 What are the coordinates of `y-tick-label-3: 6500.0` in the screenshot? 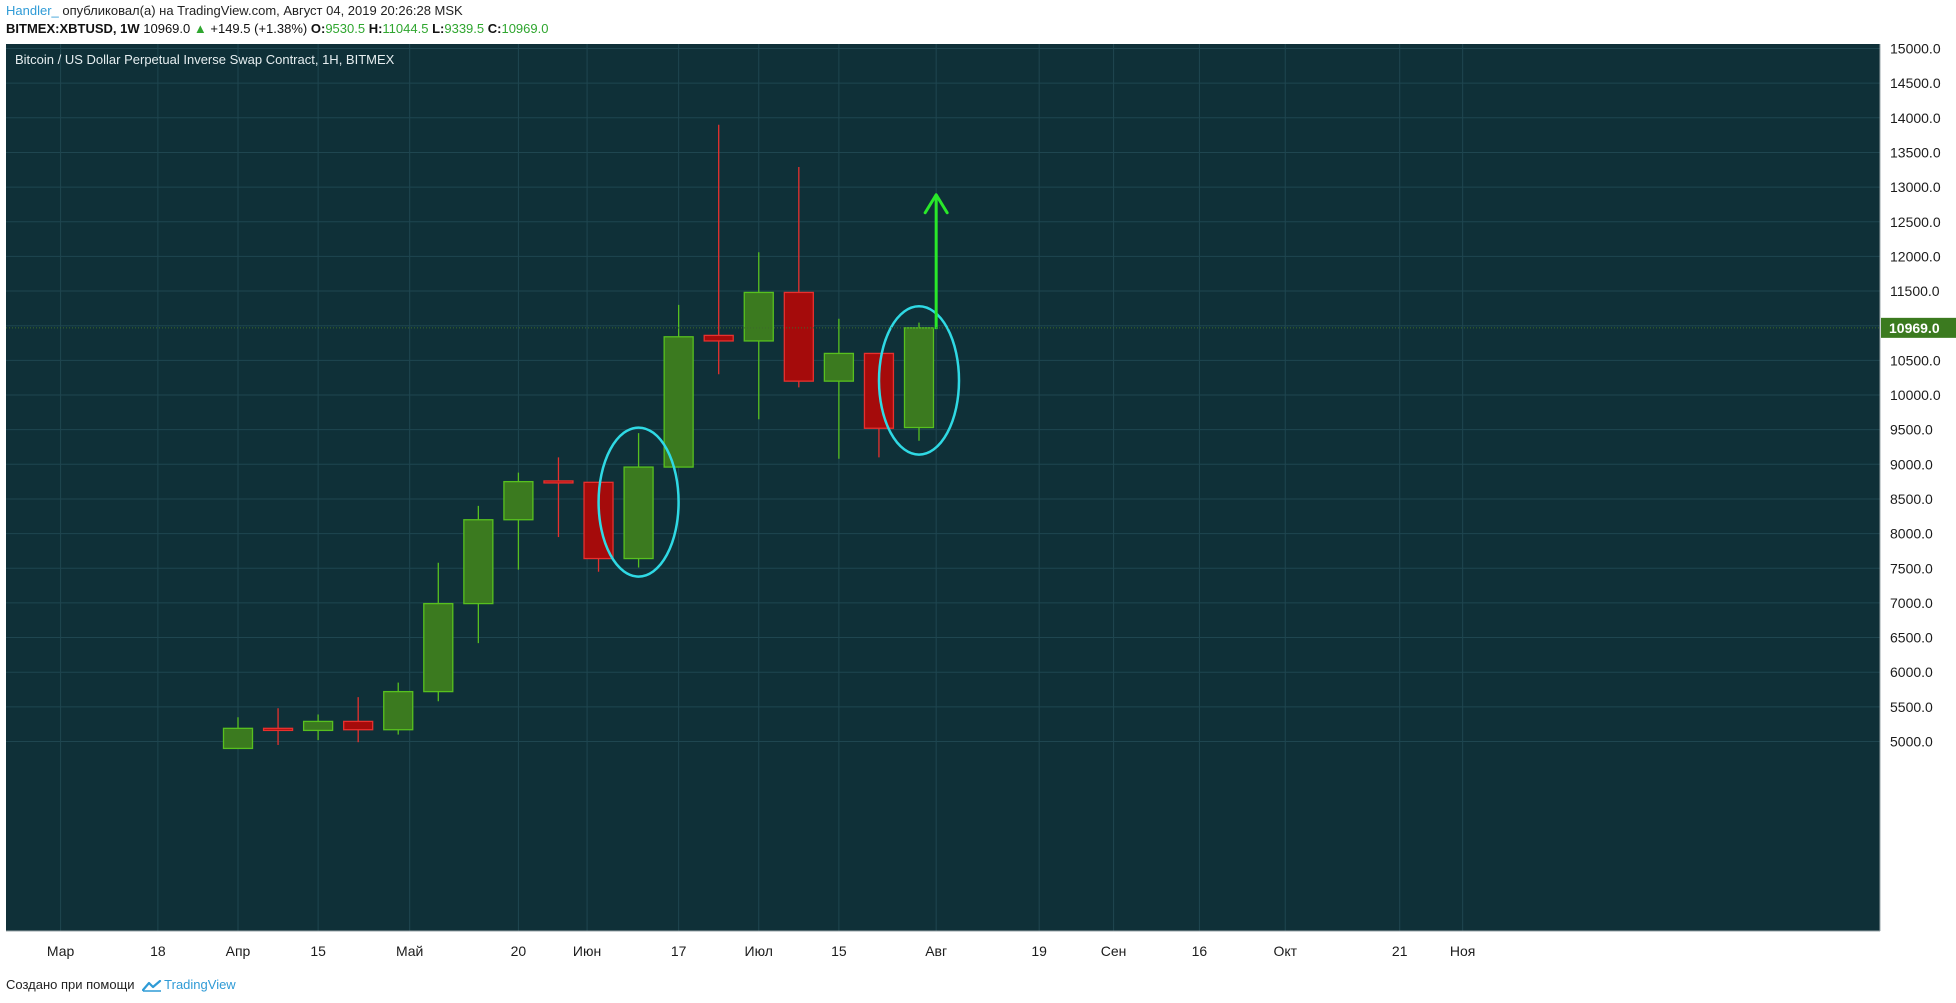 It's located at (1911, 638).